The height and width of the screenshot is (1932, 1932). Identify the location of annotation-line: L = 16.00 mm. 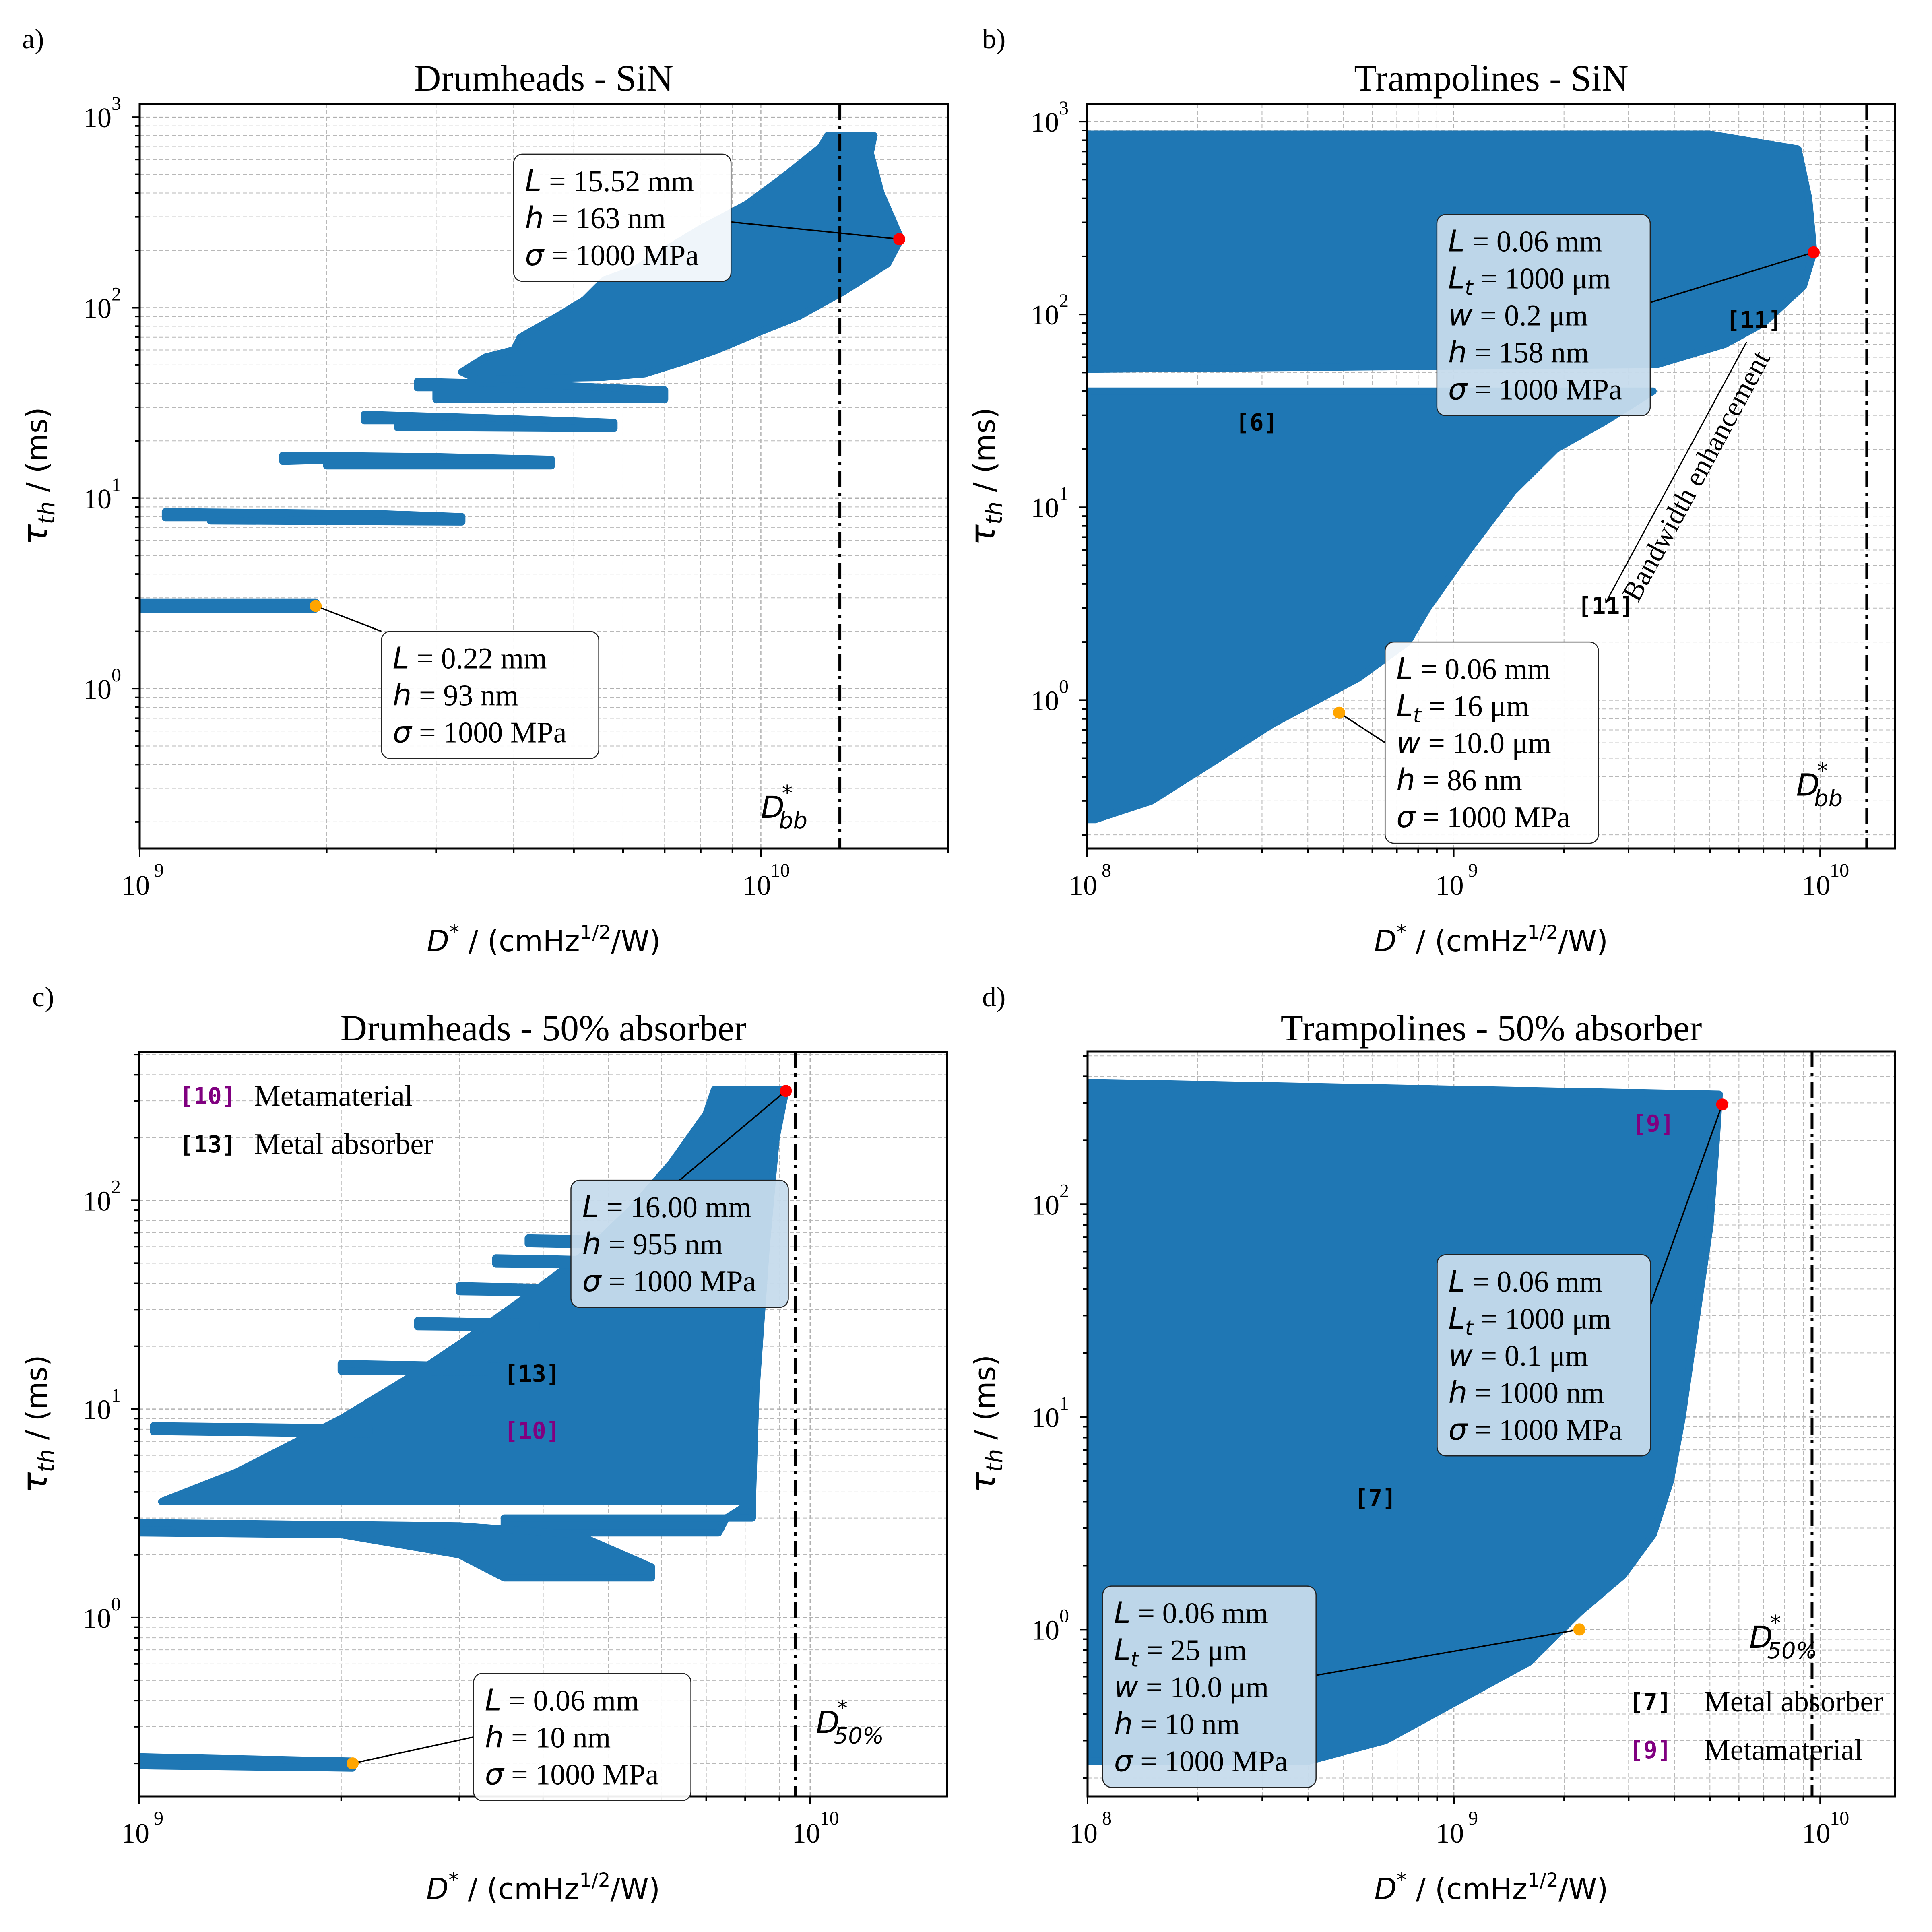
(666, 1207).